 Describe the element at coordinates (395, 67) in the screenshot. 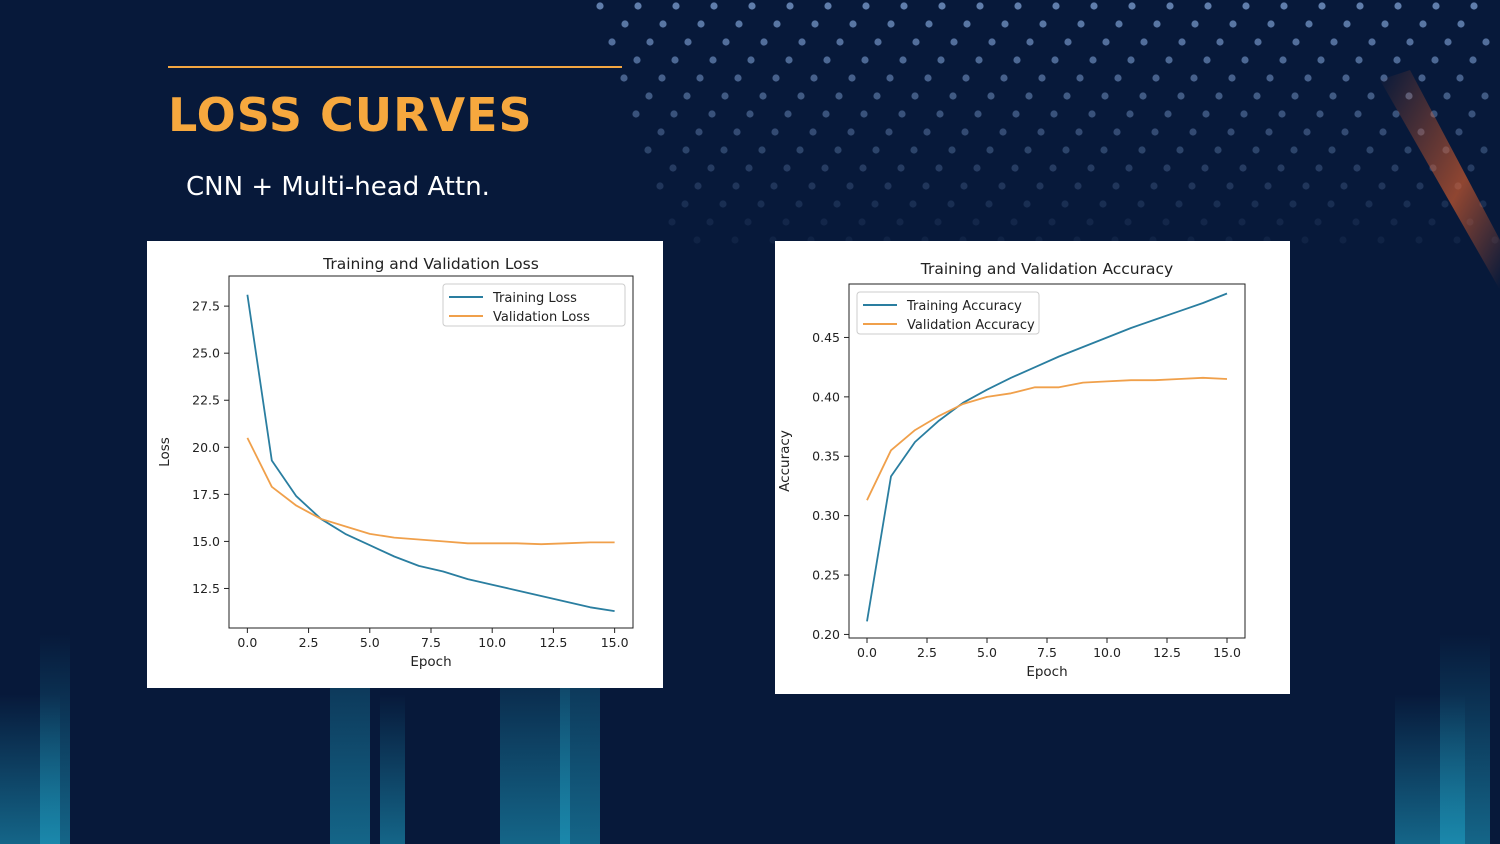

I see `title-accent-rule` at that location.